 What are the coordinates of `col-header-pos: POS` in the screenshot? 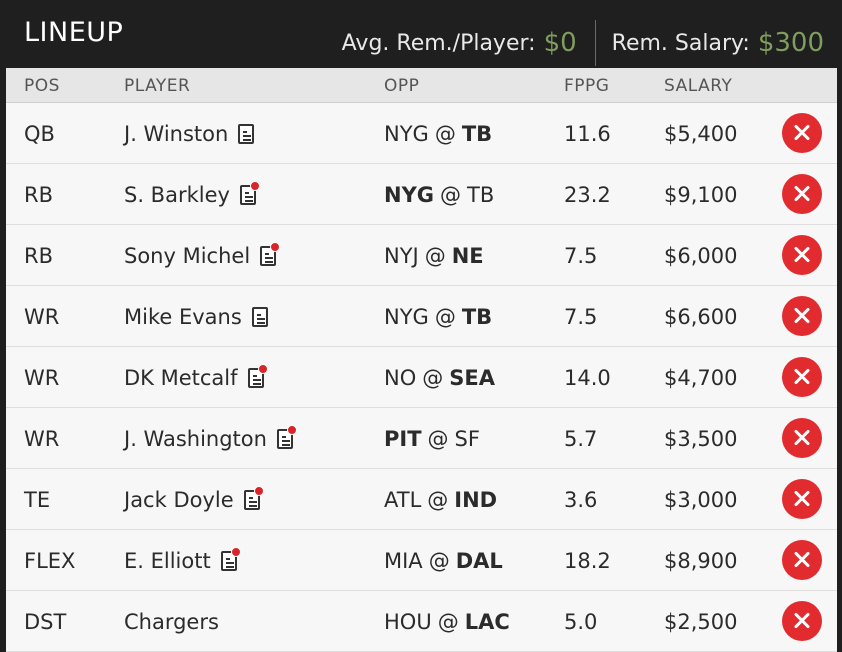 It's located at (42, 86).